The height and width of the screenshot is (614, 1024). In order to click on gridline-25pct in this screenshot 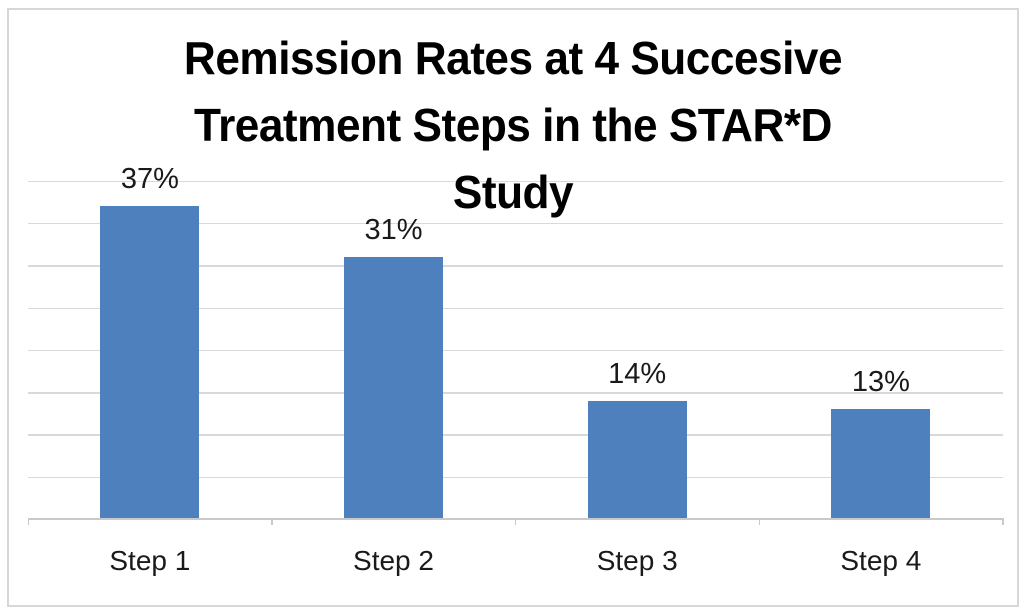, I will do `click(515, 308)`.